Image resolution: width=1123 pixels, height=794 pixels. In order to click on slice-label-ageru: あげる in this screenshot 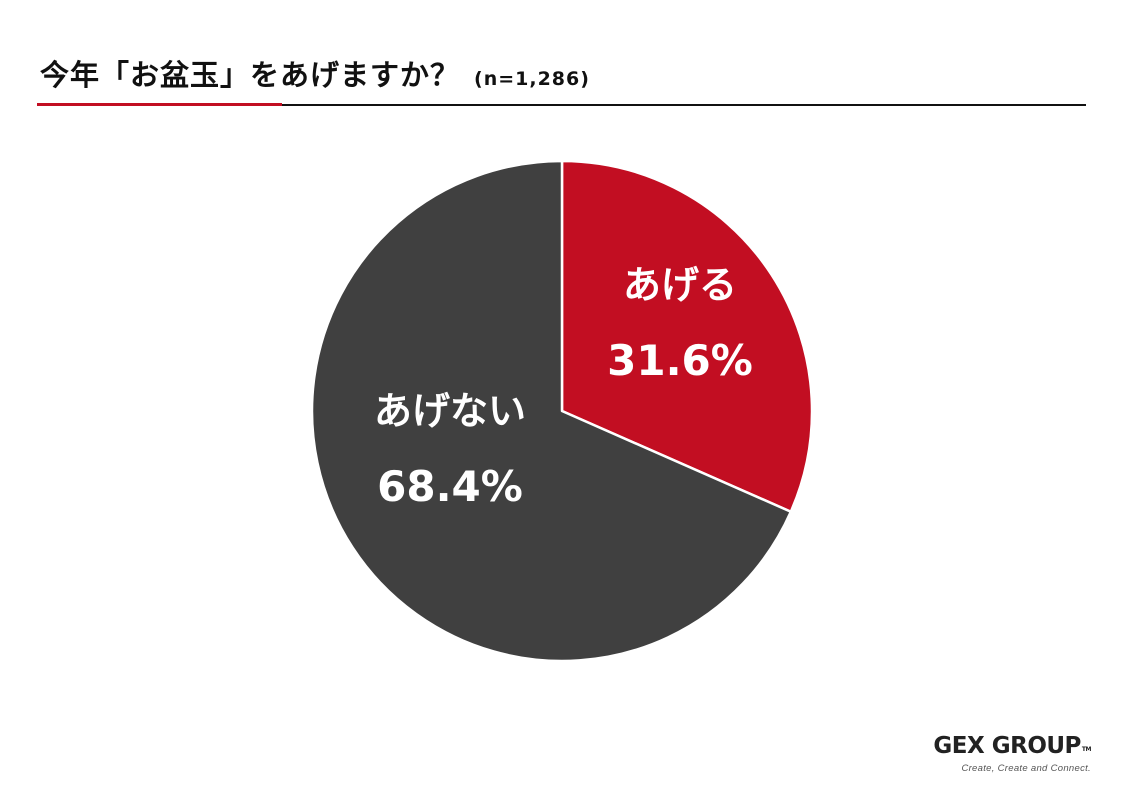, I will do `click(680, 285)`.